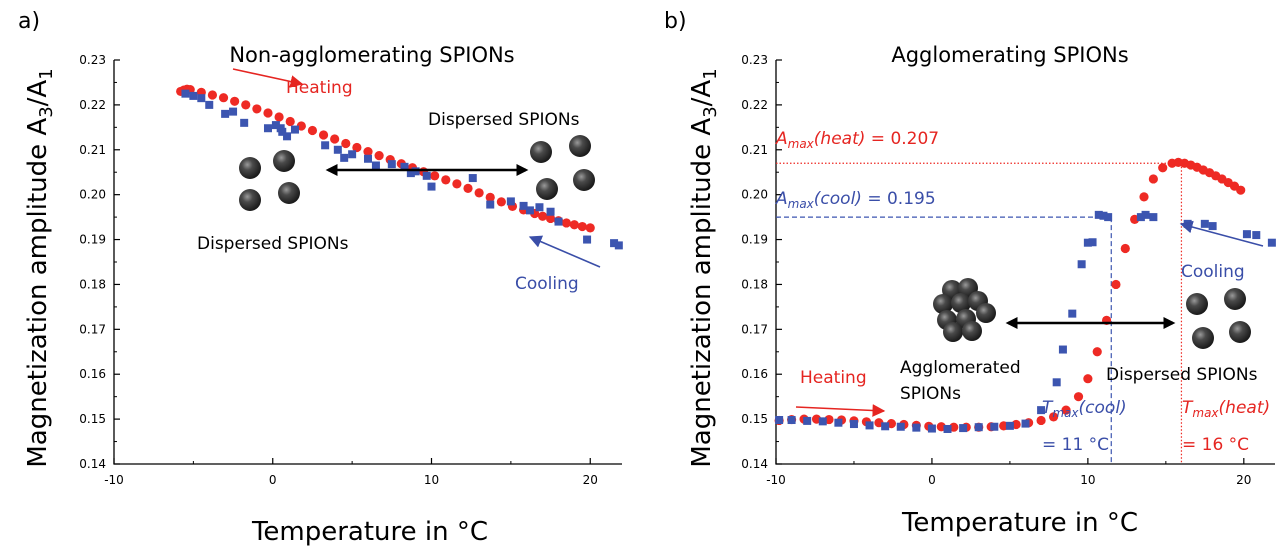 The width and height of the screenshot is (1285, 548). Describe the element at coordinates (855, 200) in the screenshot. I see `panel-b-amax-cool-label: Amax(cool) = 0.195` at that location.